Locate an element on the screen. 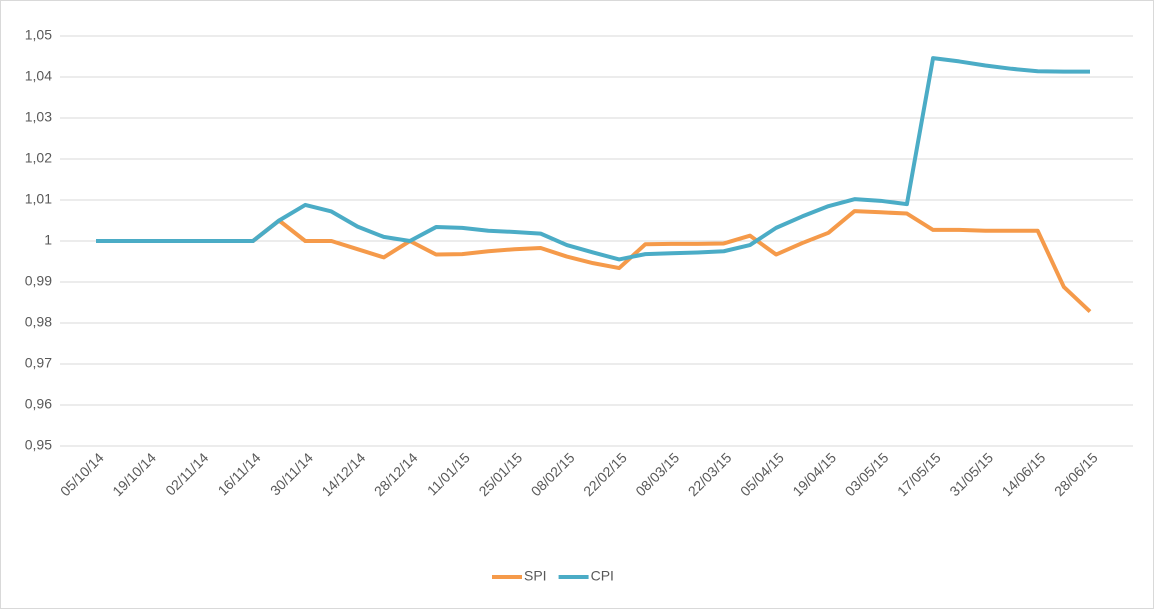 The height and width of the screenshot is (609, 1154). y-tick-label: 0,97 is located at coordinates (38, 363).